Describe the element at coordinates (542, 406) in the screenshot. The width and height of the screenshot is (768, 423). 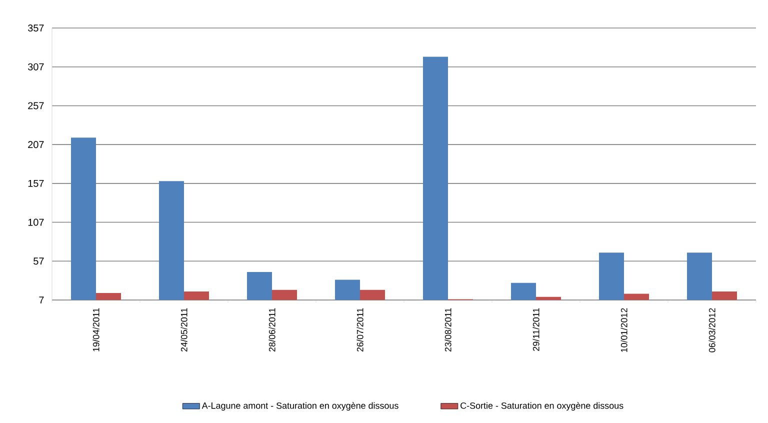
I see `legend-label: C-Sortie - Saturation en oxygène dissous` at that location.